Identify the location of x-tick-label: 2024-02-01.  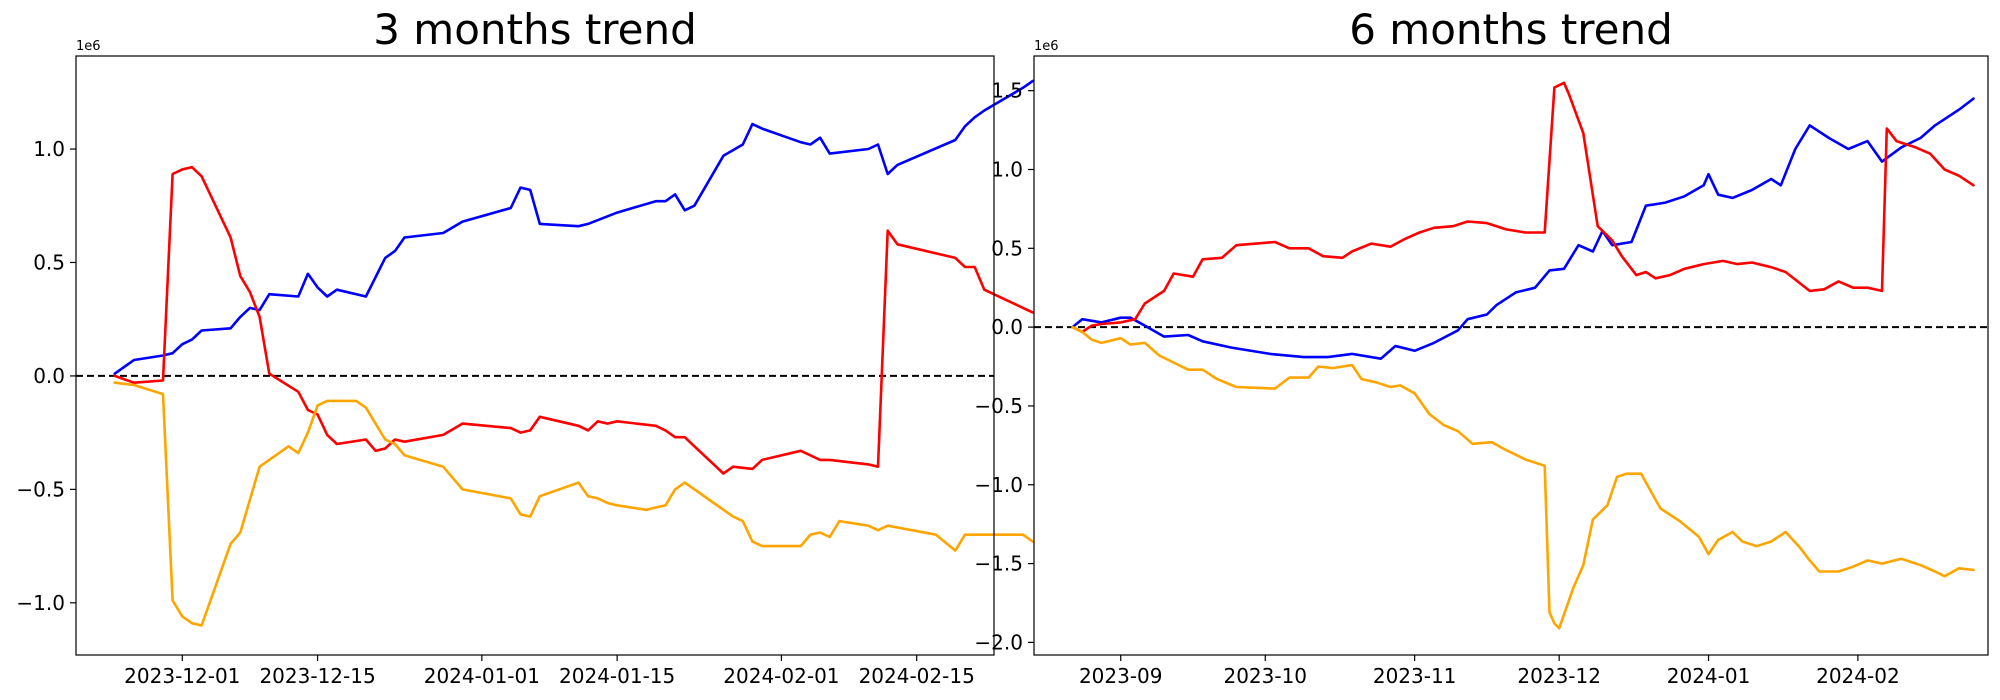
(781, 676).